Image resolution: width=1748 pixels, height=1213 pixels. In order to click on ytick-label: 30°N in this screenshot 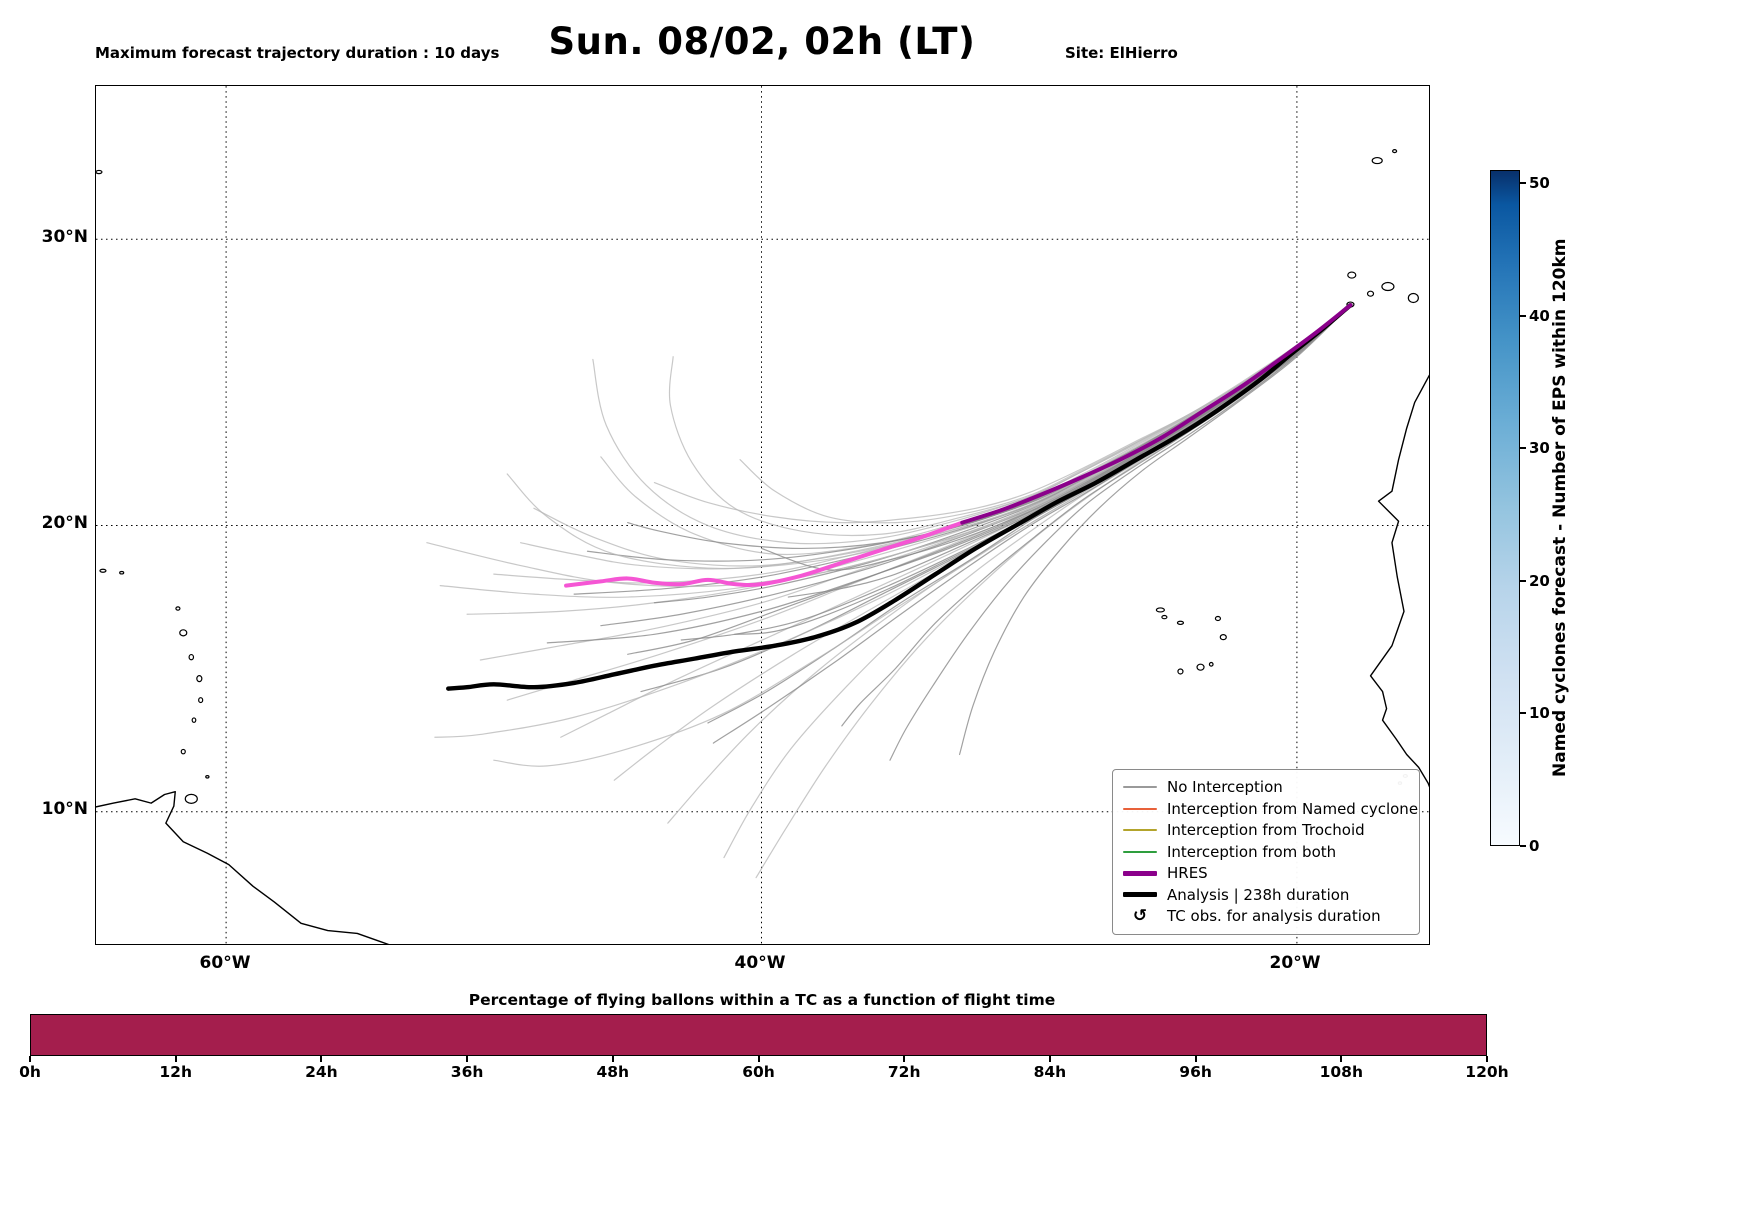, I will do `click(64, 237)`.